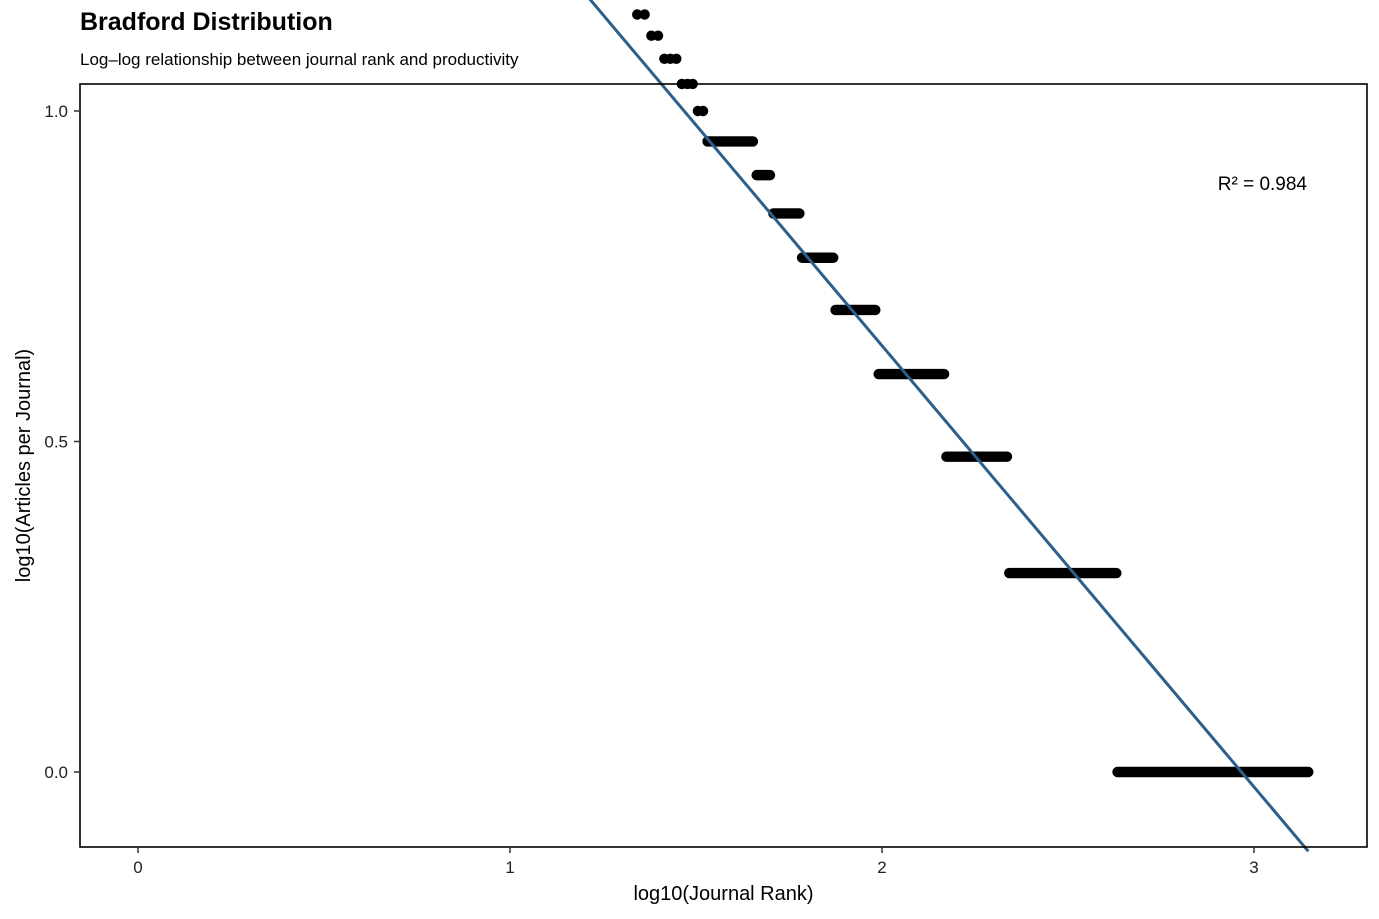 Image resolution: width=1379 pixels, height=919 pixels. Describe the element at coordinates (56, 772) in the screenshot. I see `y-tick-label: 0.0` at that location.